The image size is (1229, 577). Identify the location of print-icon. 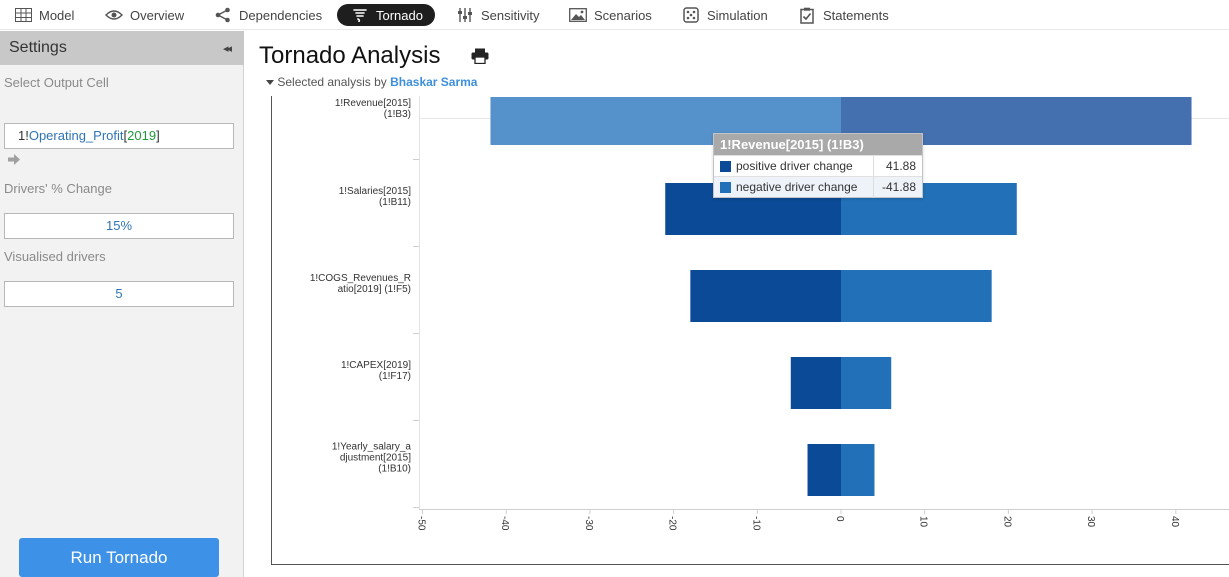
(480, 58).